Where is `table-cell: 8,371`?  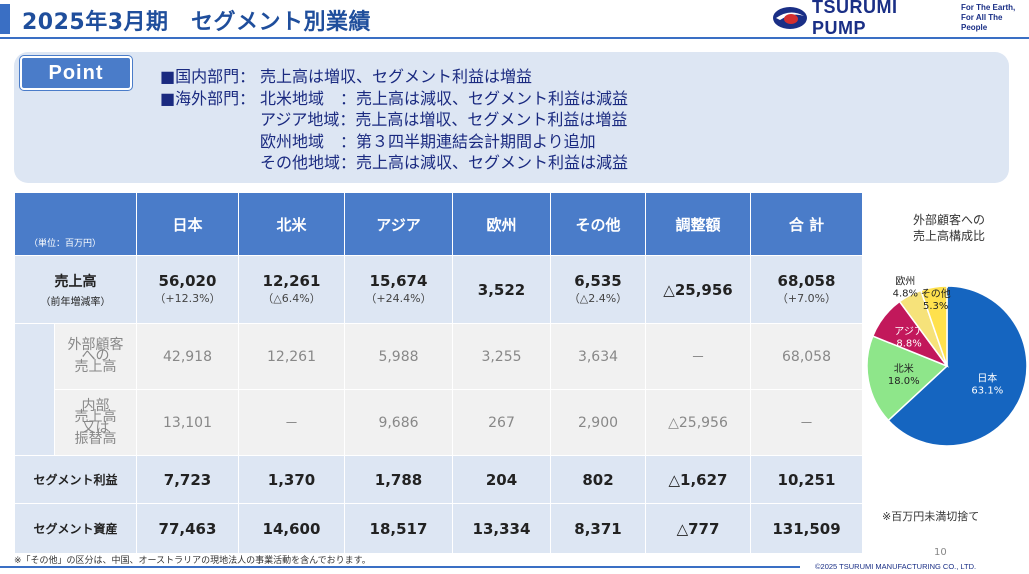 table-cell: 8,371 is located at coordinates (598, 528).